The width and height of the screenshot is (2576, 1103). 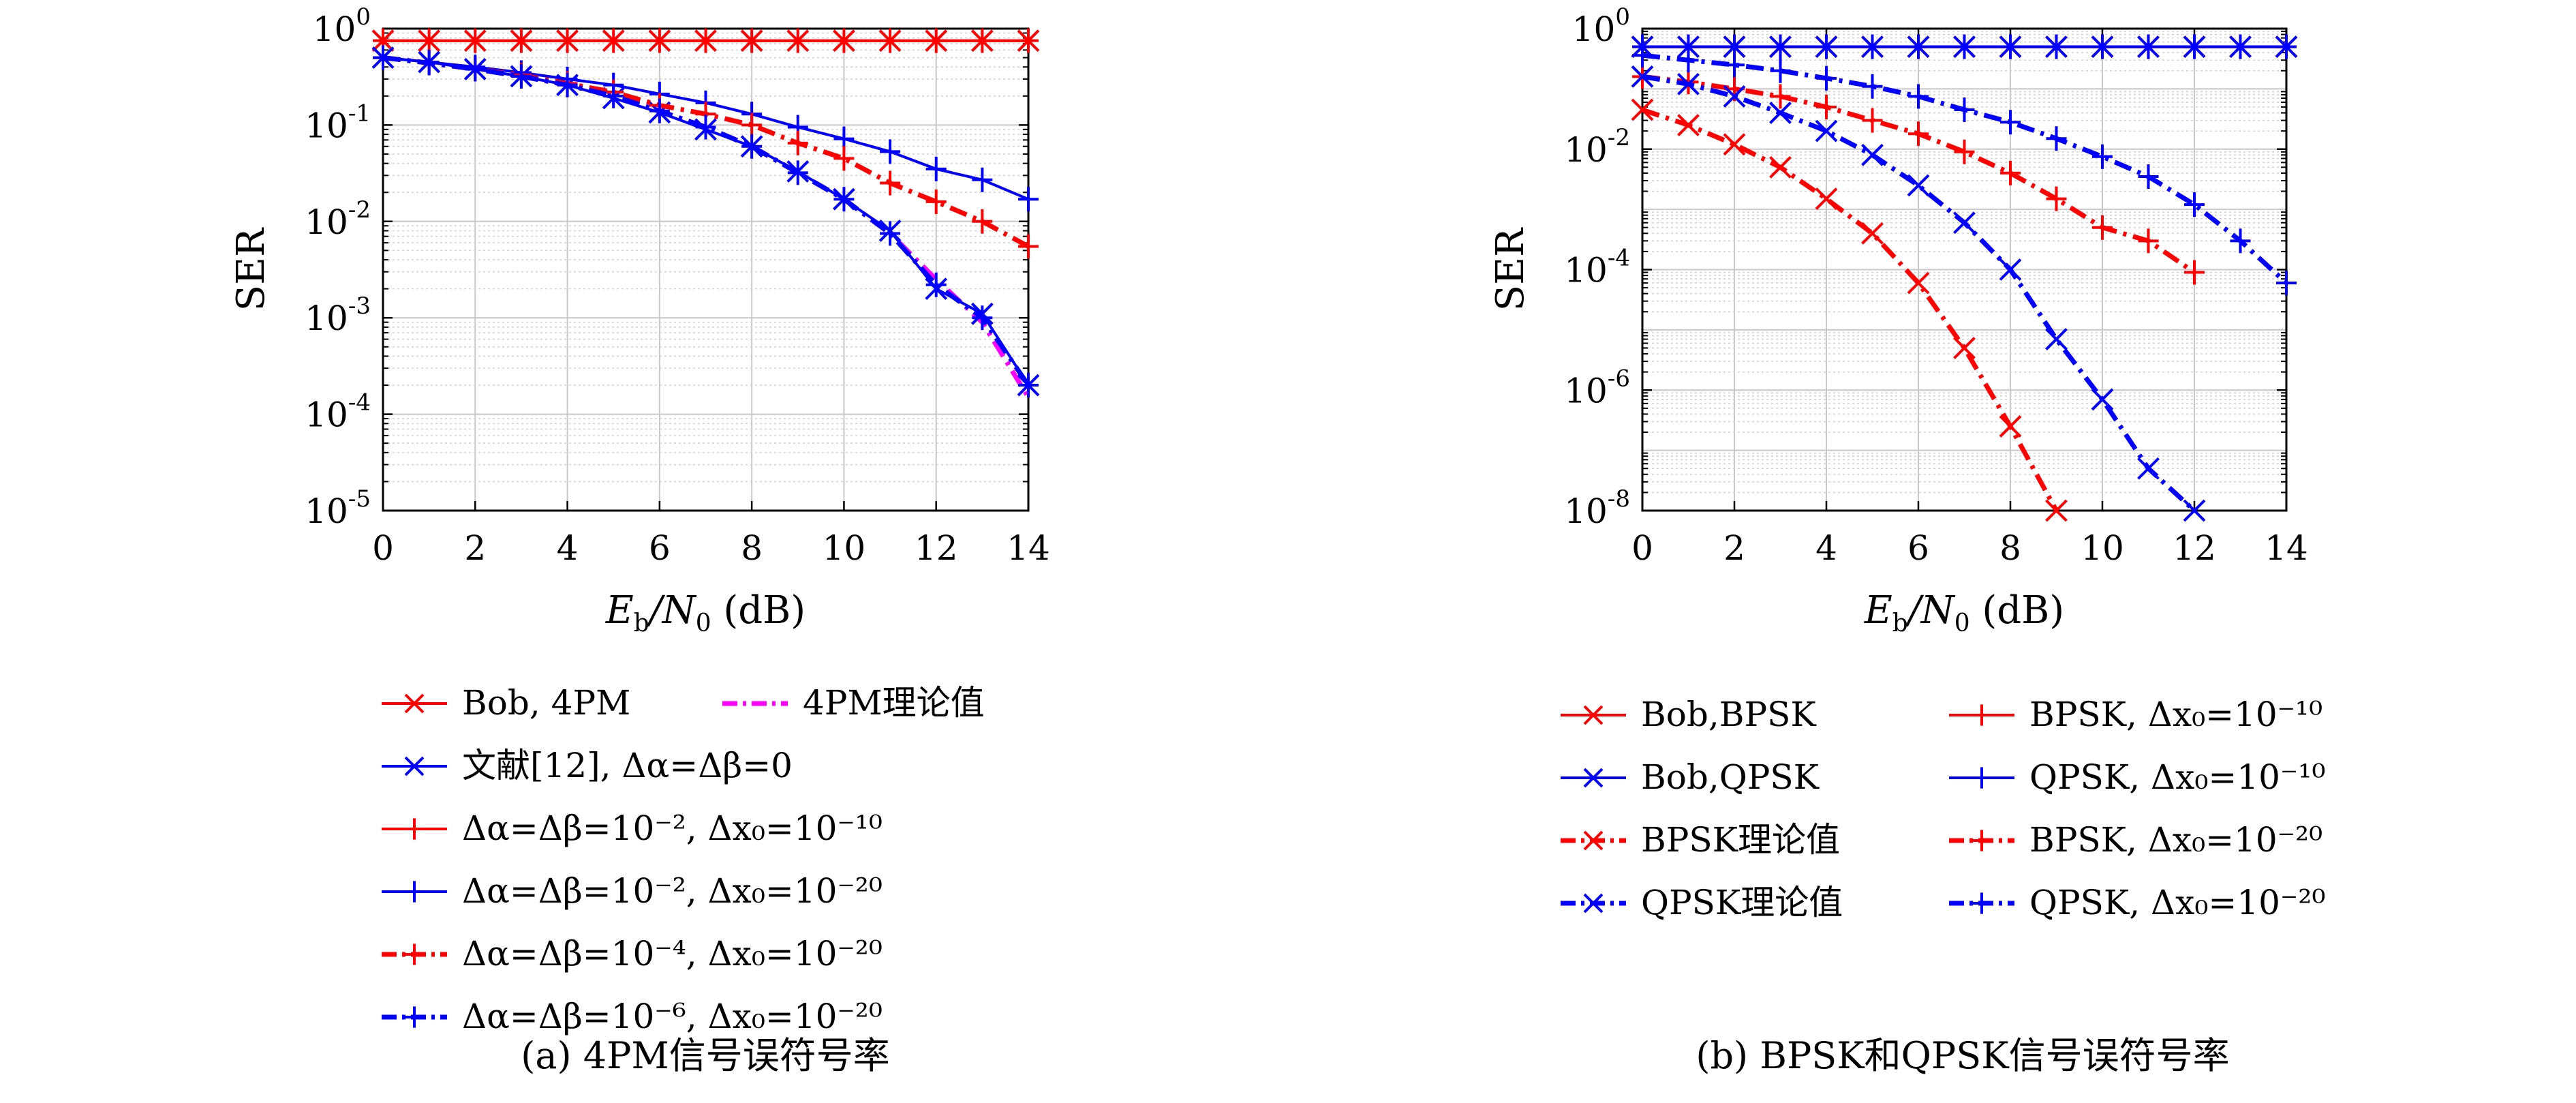 I want to click on y-tick-exponent: -8, so click(x=1619, y=499).